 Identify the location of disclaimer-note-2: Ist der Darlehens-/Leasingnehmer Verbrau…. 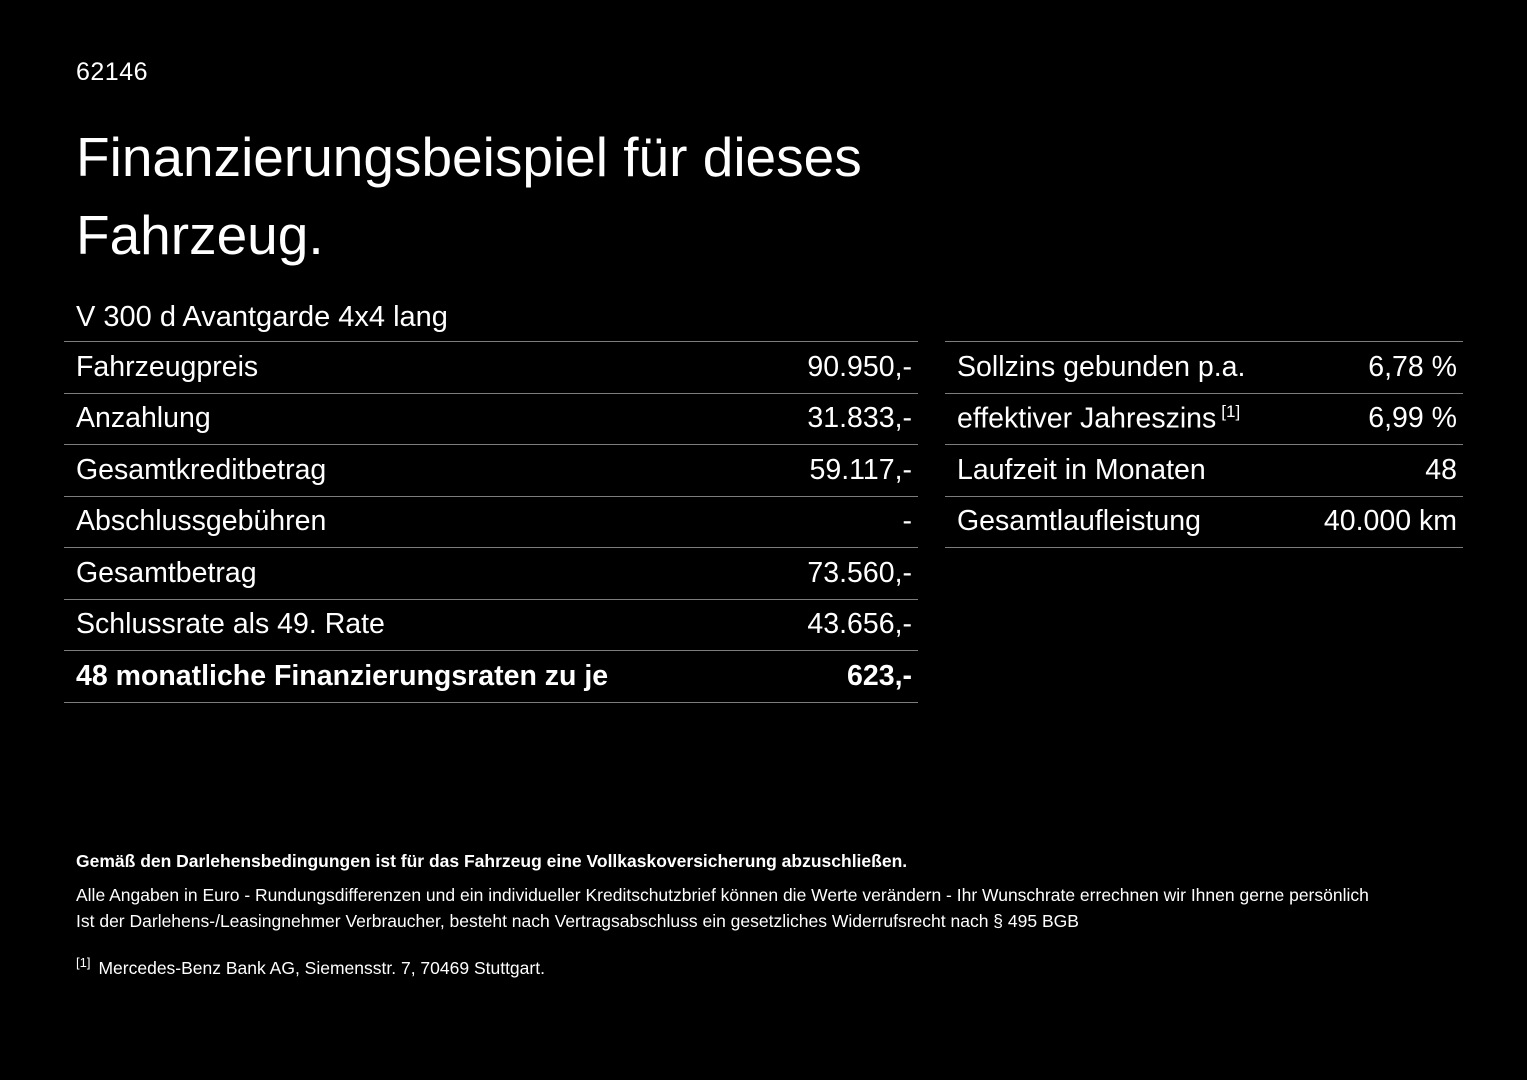
(577, 921).